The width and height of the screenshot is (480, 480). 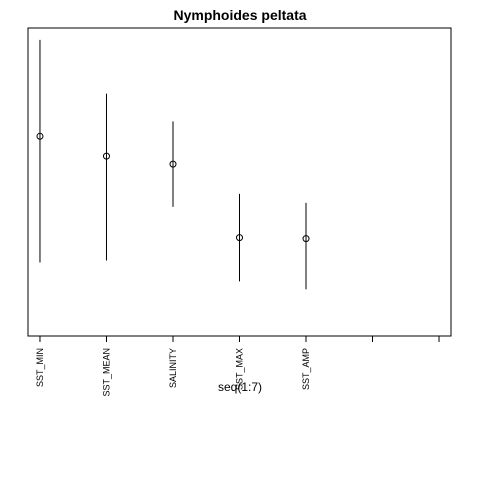 I want to click on x-axis-label: seq(1:7), so click(x=240, y=387).